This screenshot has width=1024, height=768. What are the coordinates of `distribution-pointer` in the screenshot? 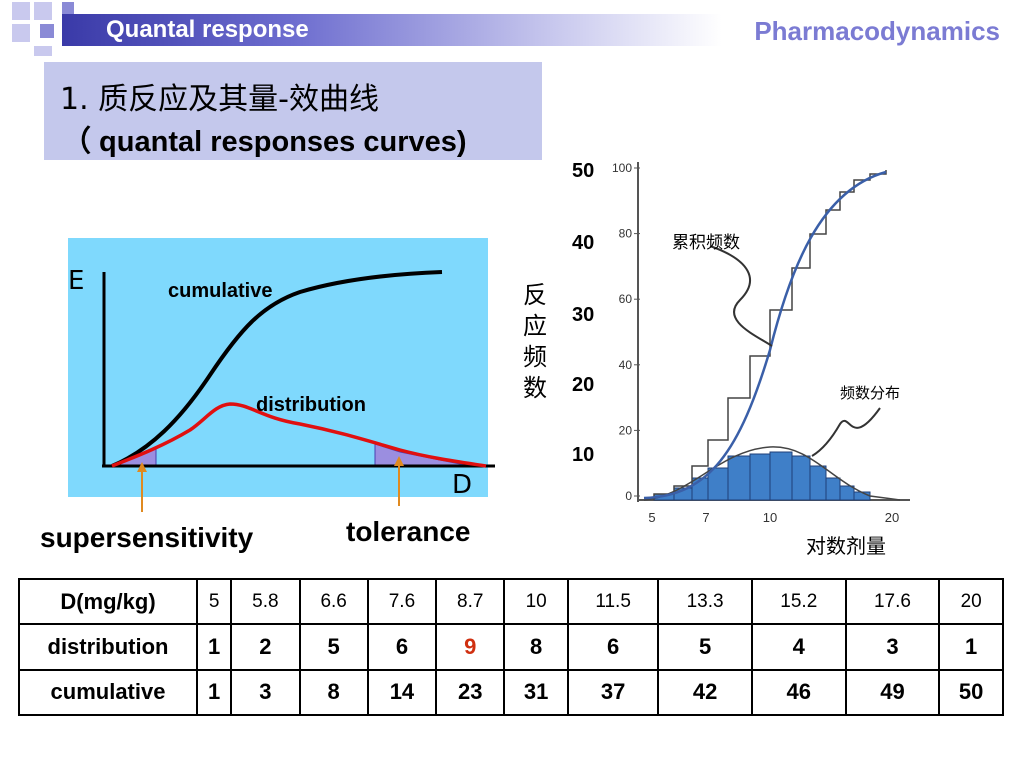 It's located at (846, 432).